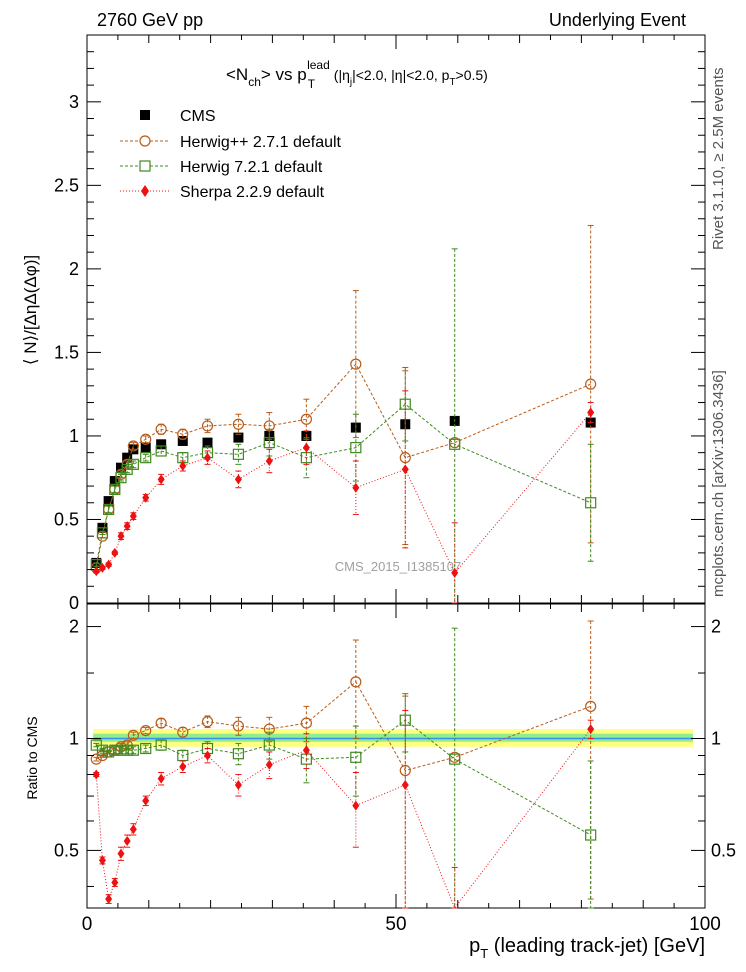 The height and width of the screenshot is (972, 746). What do you see at coordinates (395, 924) in the screenshot?
I see `x-tick-label: 50` at bounding box center [395, 924].